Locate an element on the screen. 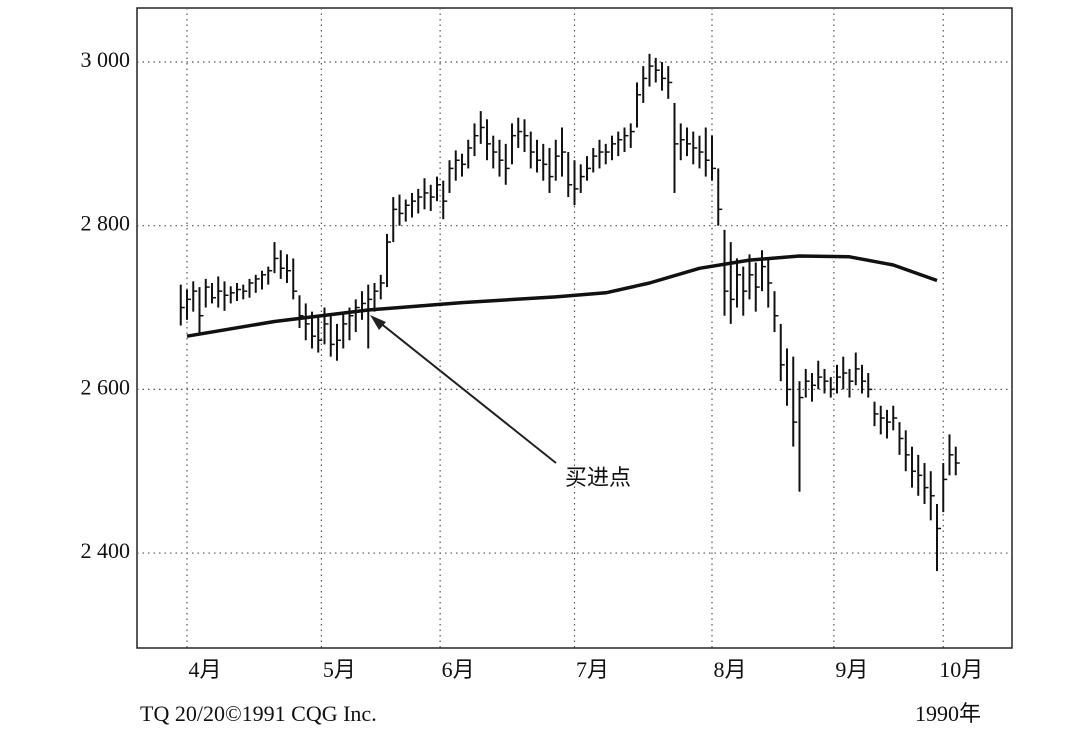 The width and height of the screenshot is (1080, 734). moving-average is located at coordinates (562, 296).